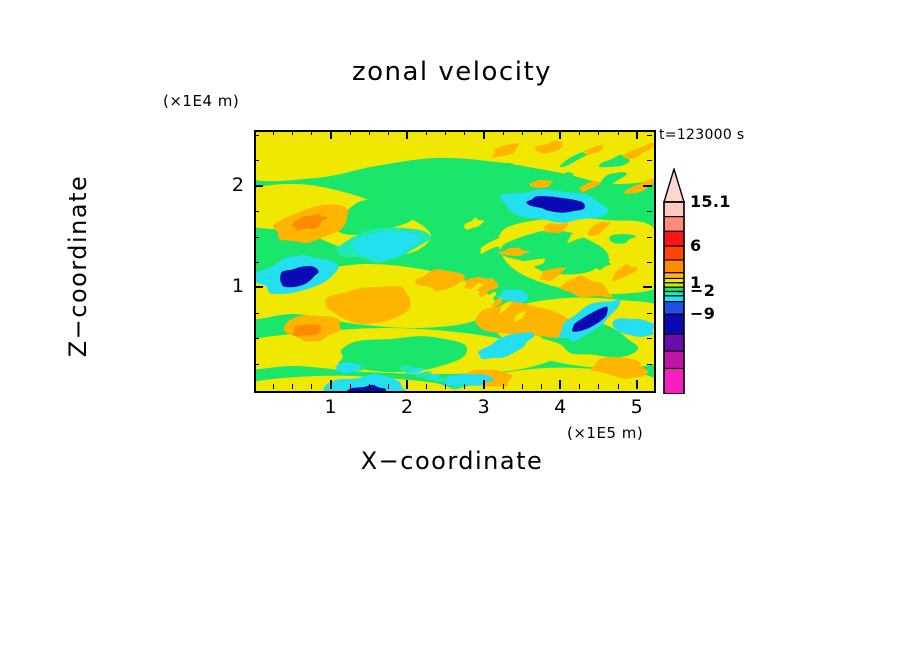  Describe the element at coordinates (440, 280) in the screenshot. I see `amber-core-center` at that location.